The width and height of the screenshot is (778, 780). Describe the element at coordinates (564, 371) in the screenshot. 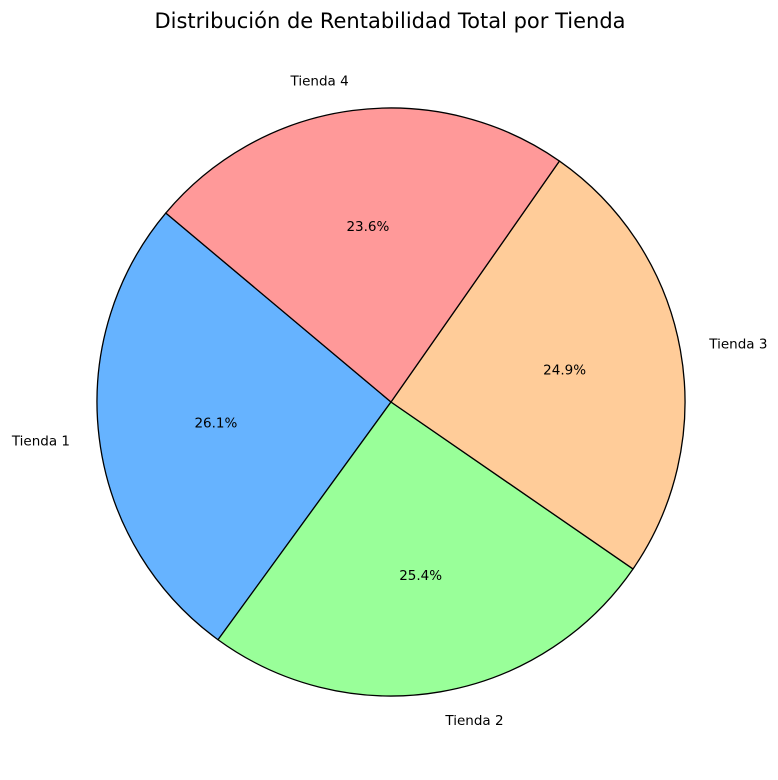

I see `percent-label-tienda-3: 24.9%` at that location.